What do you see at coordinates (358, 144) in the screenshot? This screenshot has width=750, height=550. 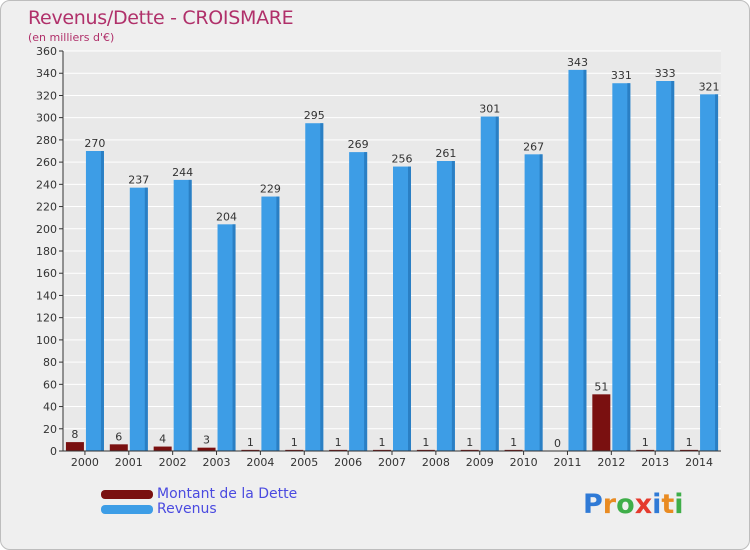 I see `data-label-revenus: 269` at bounding box center [358, 144].